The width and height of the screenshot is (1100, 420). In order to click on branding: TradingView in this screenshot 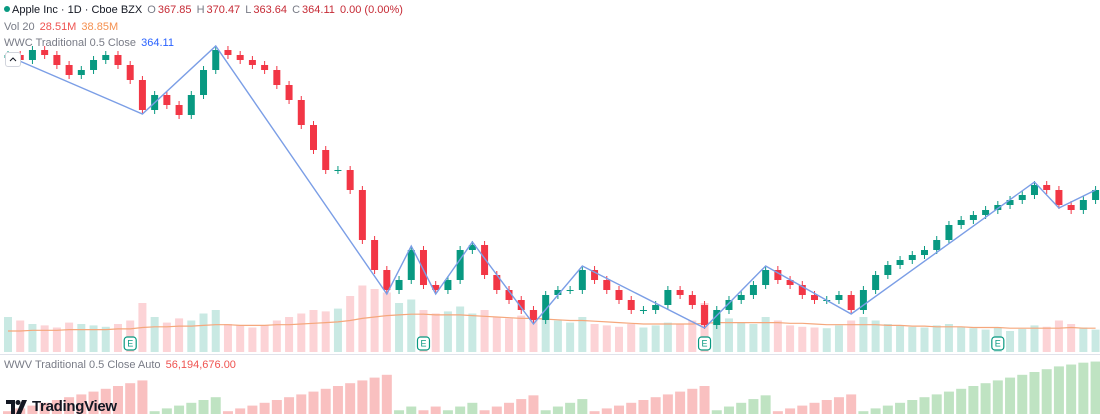, I will do `click(61, 406)`.